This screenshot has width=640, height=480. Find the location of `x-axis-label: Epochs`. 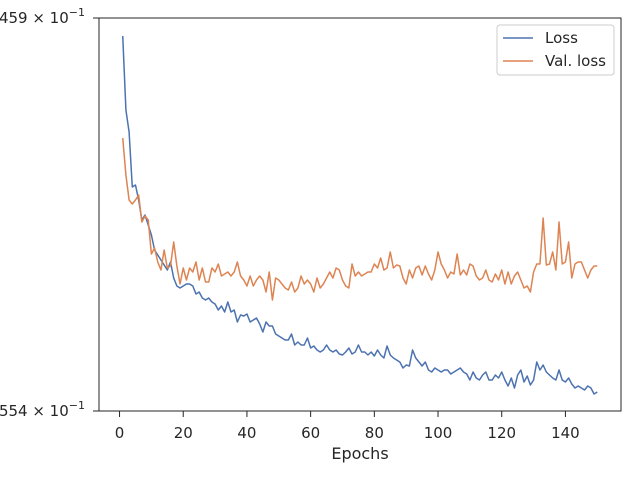

x-axis-label: Epochs is located at coordinates (359, 453).